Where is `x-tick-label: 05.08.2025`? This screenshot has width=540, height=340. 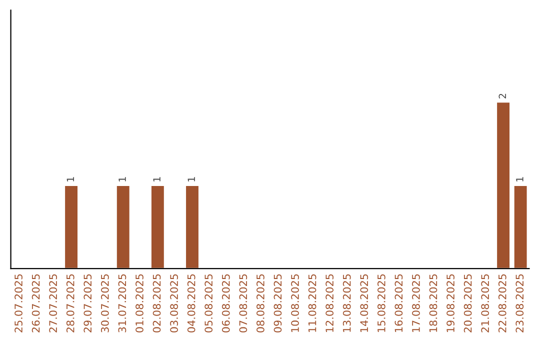 x-tick-label: 05.08.2025 is located at coordinates (208, 303).